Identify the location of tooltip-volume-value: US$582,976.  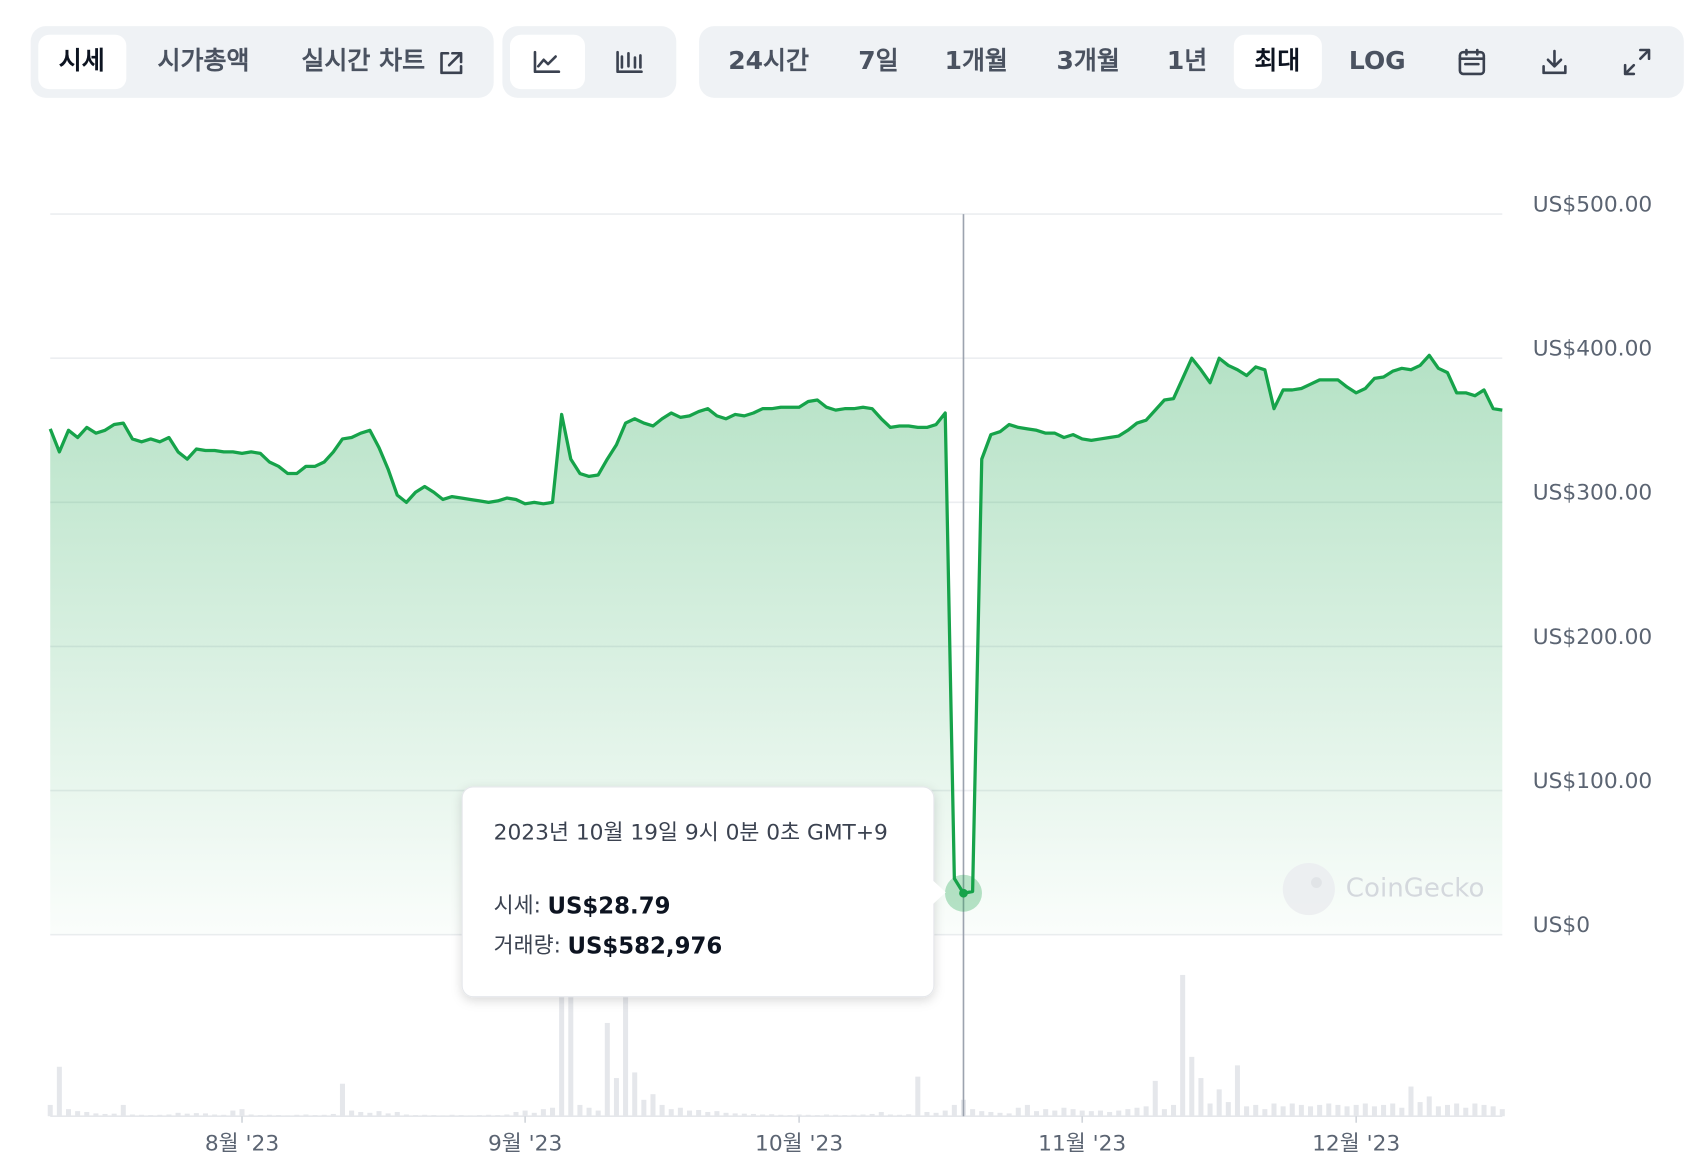
(644, 946).